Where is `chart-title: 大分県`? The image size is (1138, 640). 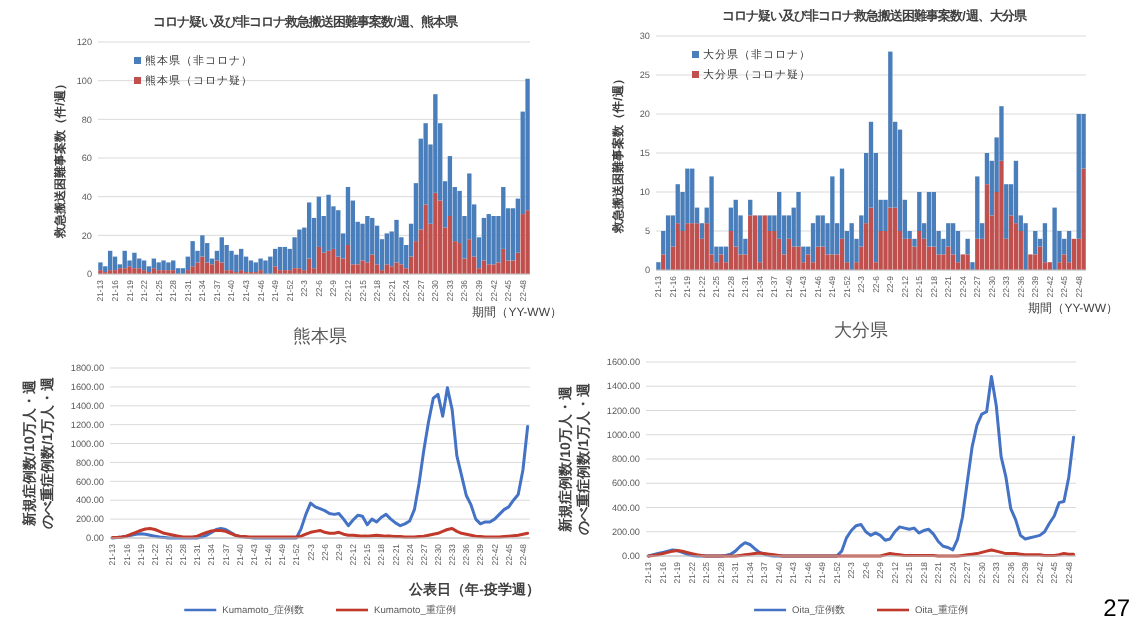 chart-title: 大分県 is located at coordinates (861, 330).